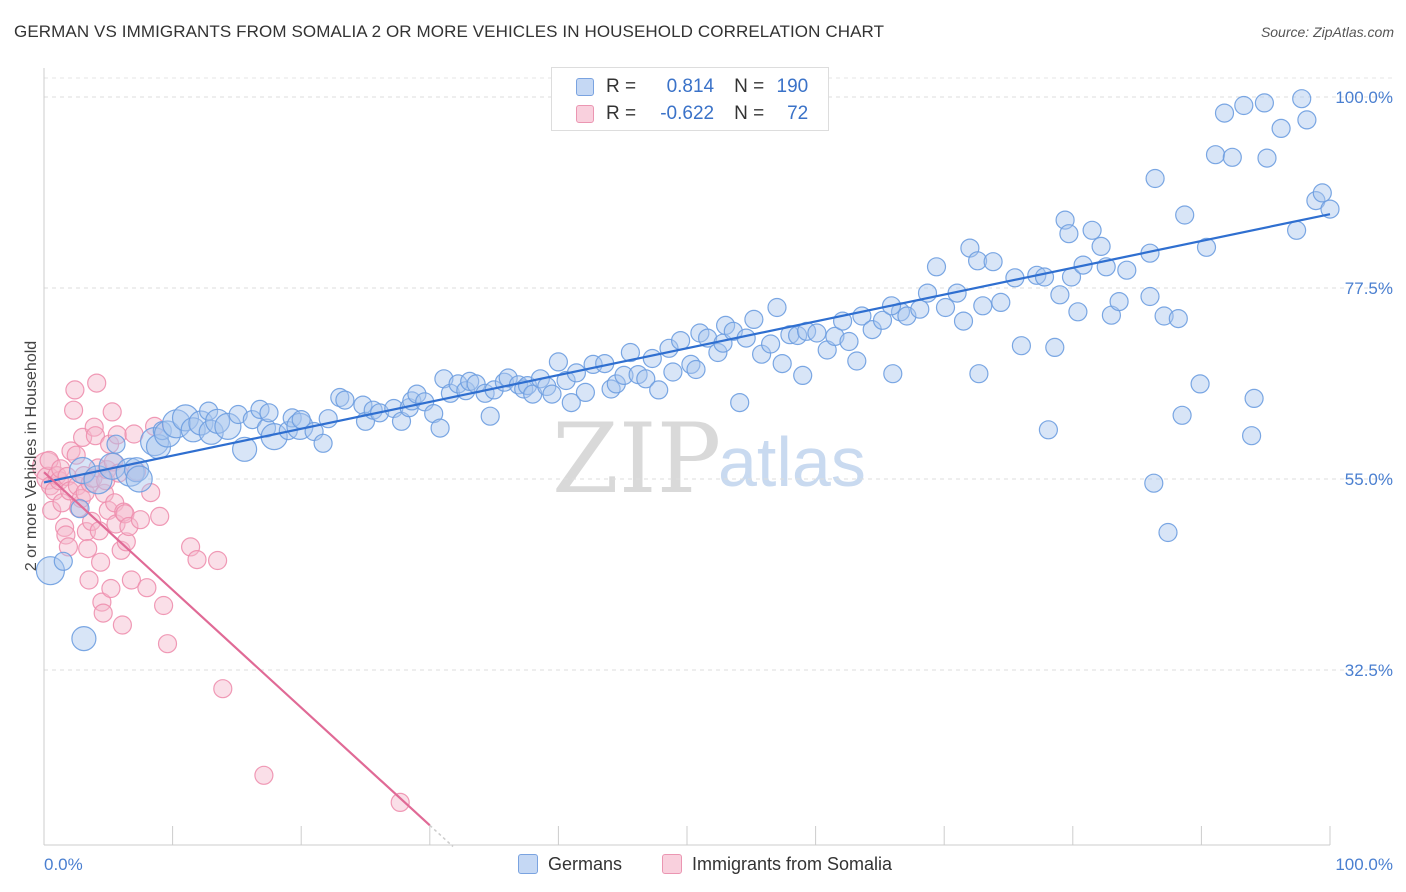 This screenshot has width=1406, height=892. I want to click on bottom-legend-somalia: Immigrants from Somalia, so click(777, 864).